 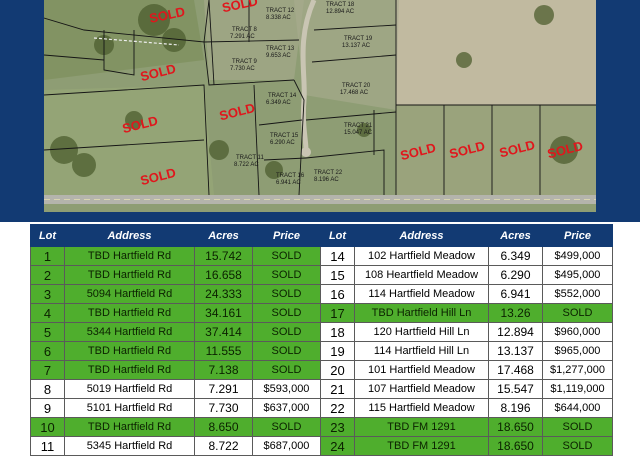 I want to click on lot-cell: 9, so click(x=47, y=408).